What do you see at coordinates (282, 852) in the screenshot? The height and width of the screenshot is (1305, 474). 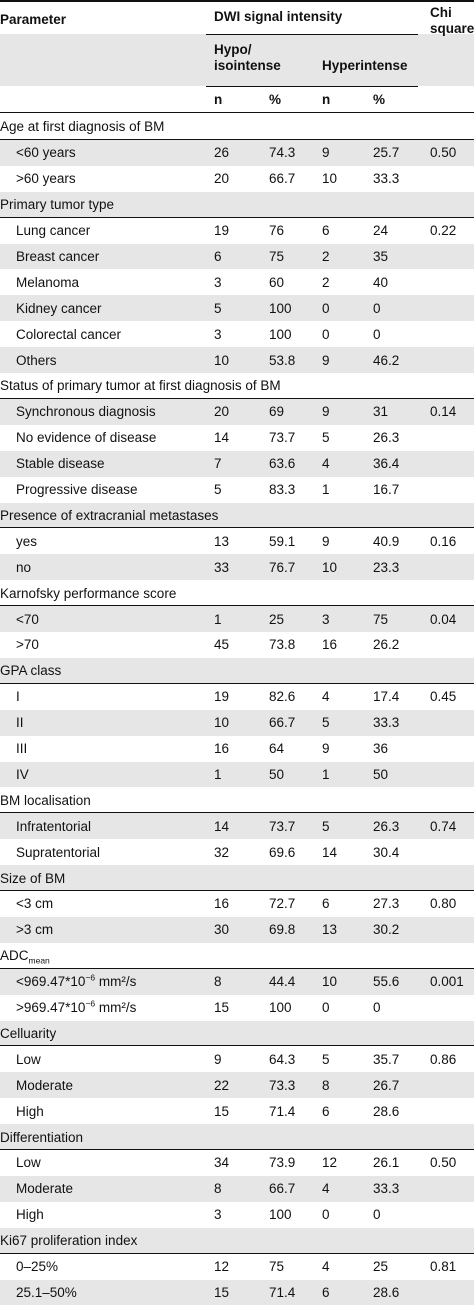 I see `cell-p1: 69.6` at bounding box center [282, 852].